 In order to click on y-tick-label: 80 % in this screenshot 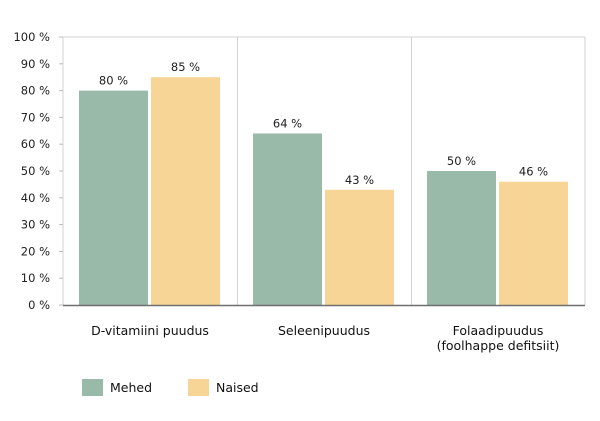, I will do `click(35, 91)`.